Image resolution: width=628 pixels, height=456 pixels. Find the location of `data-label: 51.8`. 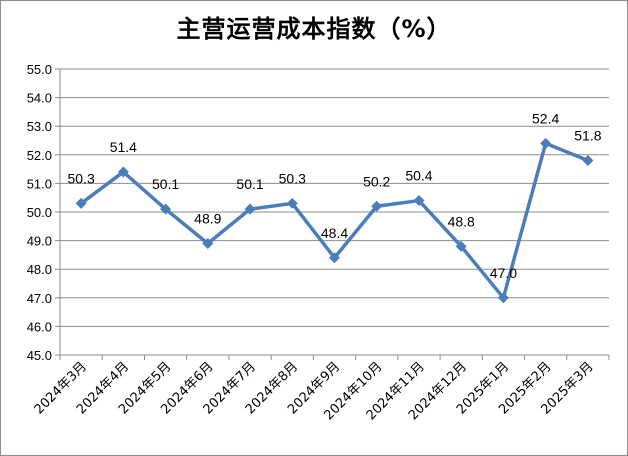

data-label: 51.8 is located at coordinates (587, 136).